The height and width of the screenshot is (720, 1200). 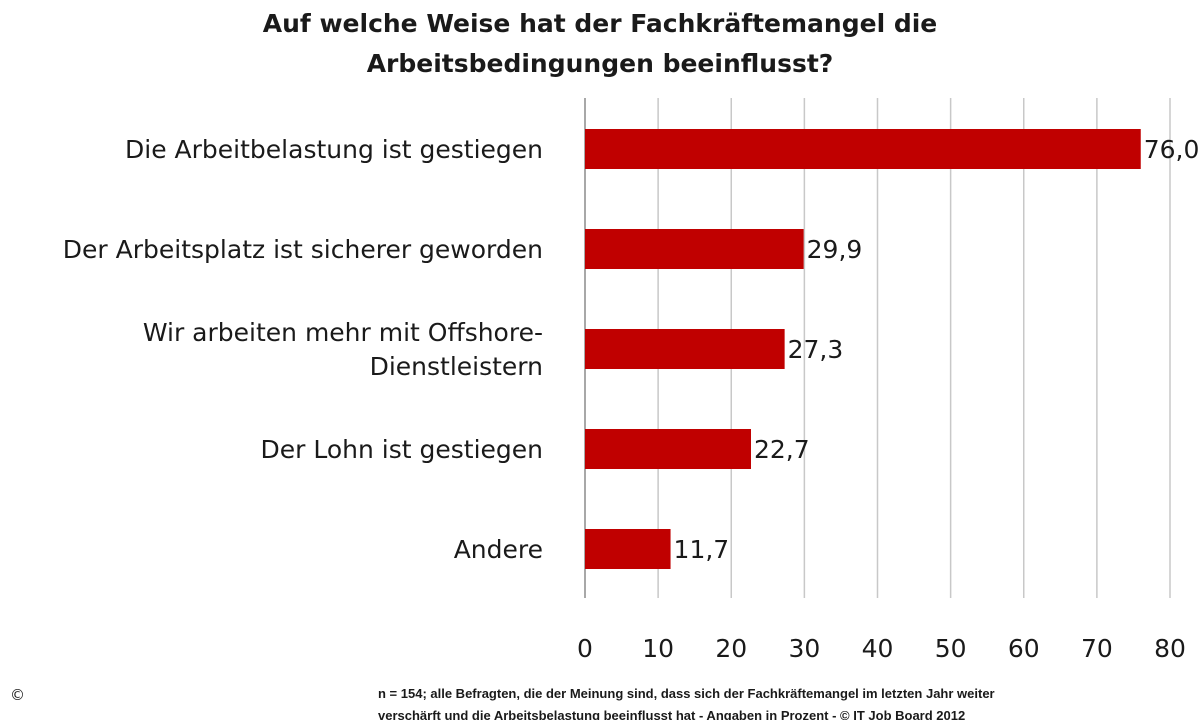 What do you see at coordinates (498, 549) in the screenshot?
I see `category-label: Andere` at bounding box center [498, 549].